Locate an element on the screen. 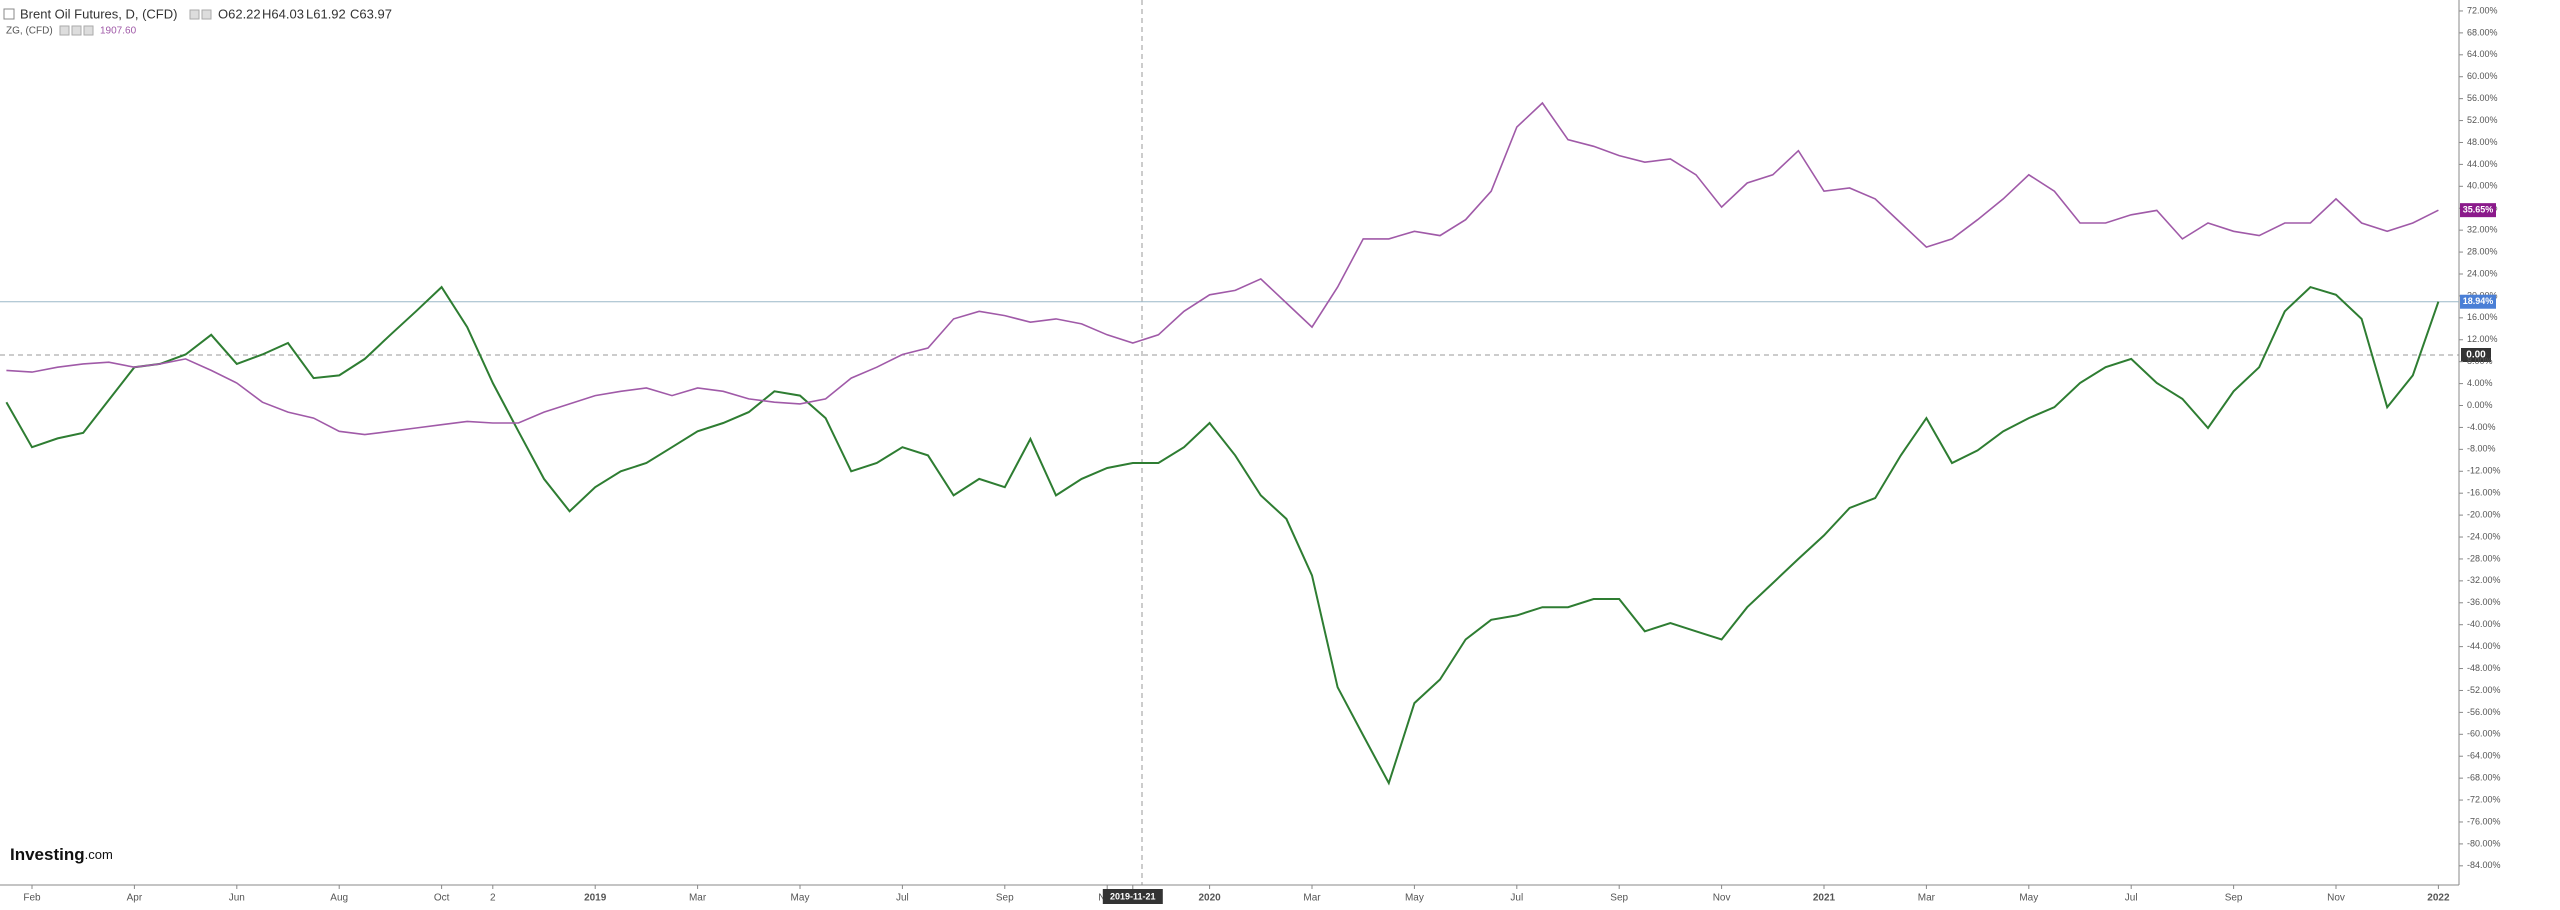 This screenshot has width=2560, height=910. y-tick-label: -64.00% is located at coordinates (2484, 756).